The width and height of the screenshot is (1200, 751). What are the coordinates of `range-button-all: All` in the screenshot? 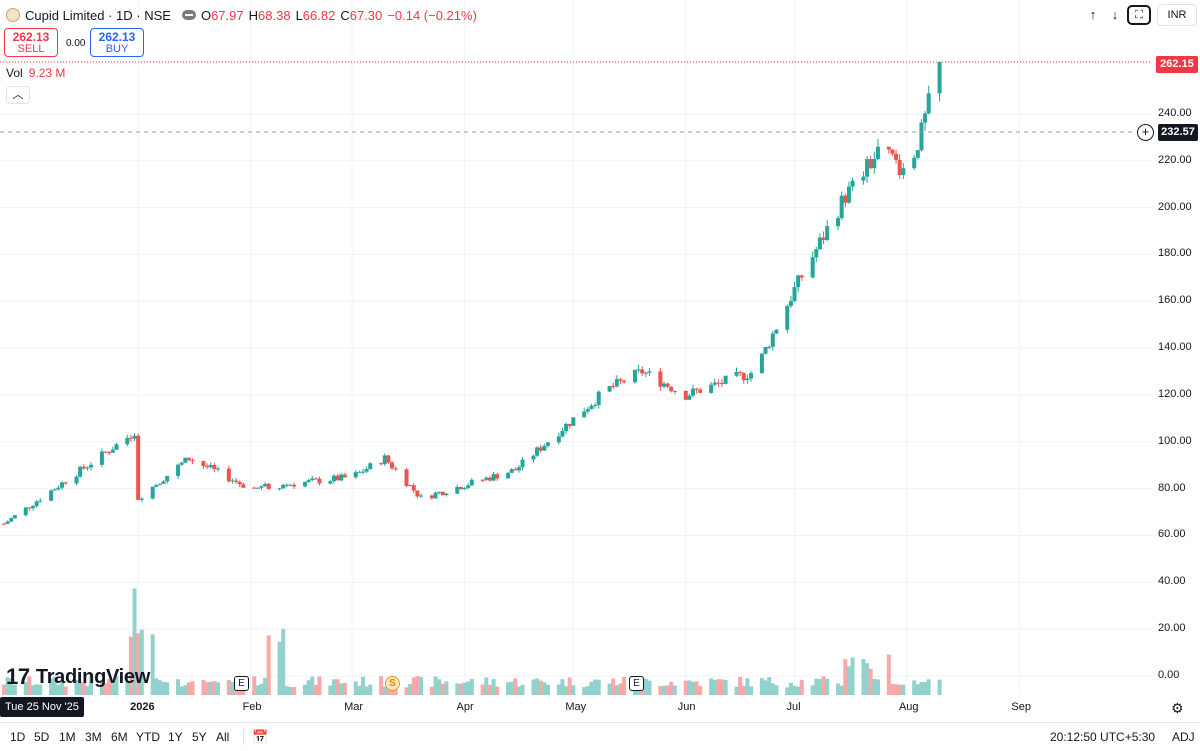 It's located at (223, 737).